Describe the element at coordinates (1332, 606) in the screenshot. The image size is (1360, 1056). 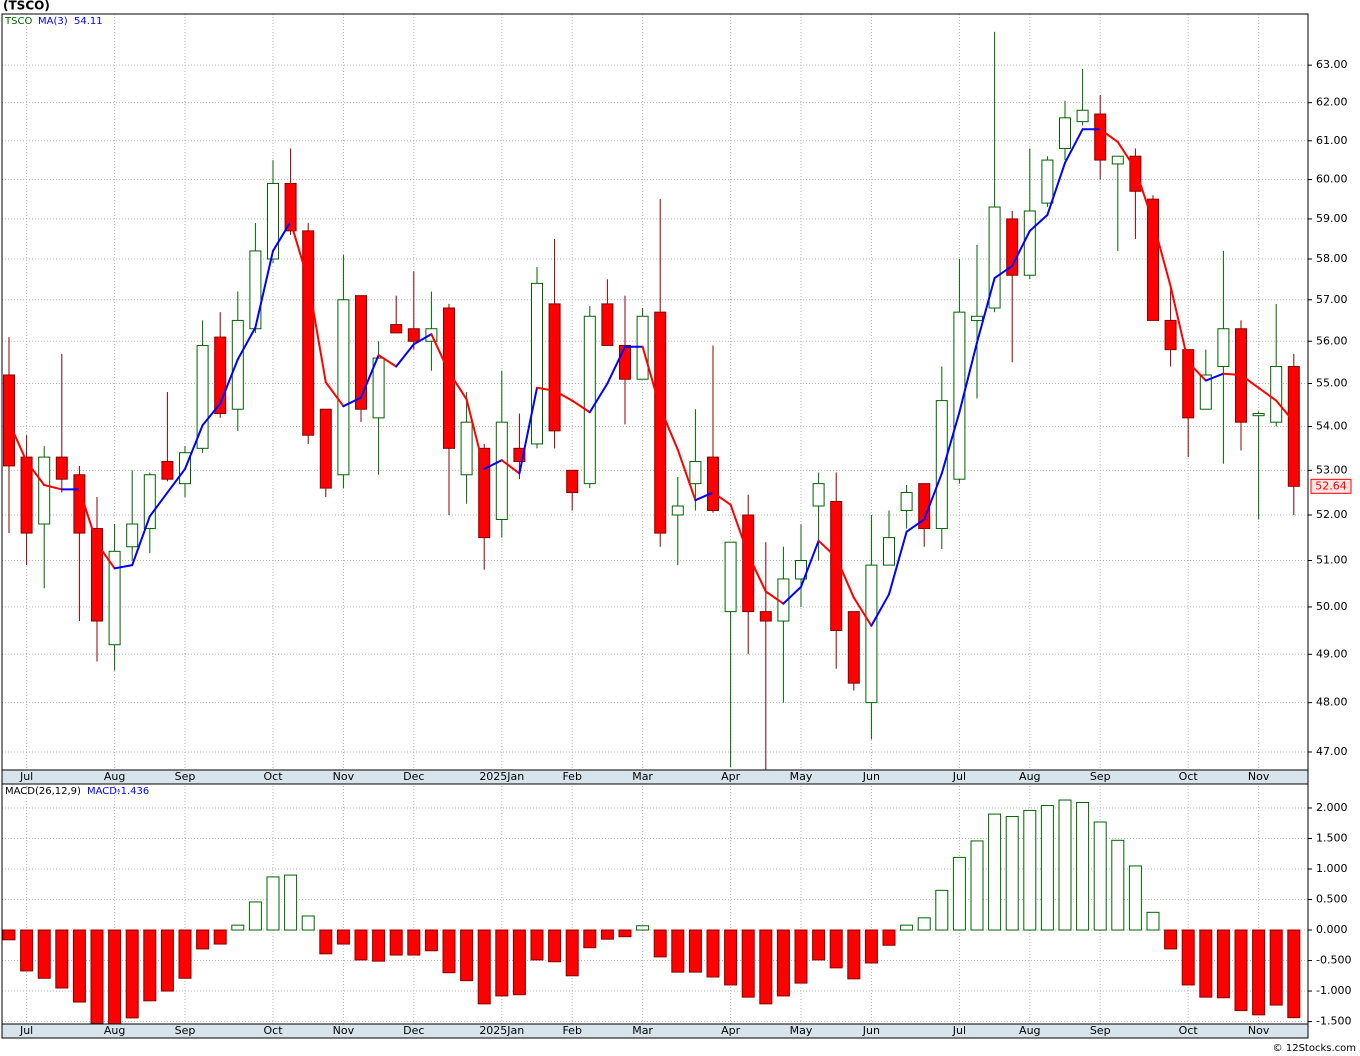
I see `y-tick-label: 50.00` at that location.